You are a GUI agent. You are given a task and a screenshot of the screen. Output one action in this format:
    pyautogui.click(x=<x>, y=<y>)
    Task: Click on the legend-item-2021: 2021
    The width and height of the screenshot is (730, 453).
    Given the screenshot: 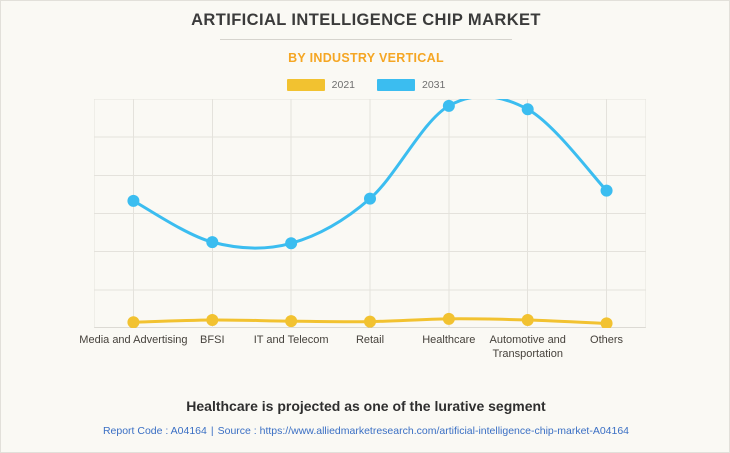 What is the action you would take?
    pyautogui.click(x=320, y=85)
    